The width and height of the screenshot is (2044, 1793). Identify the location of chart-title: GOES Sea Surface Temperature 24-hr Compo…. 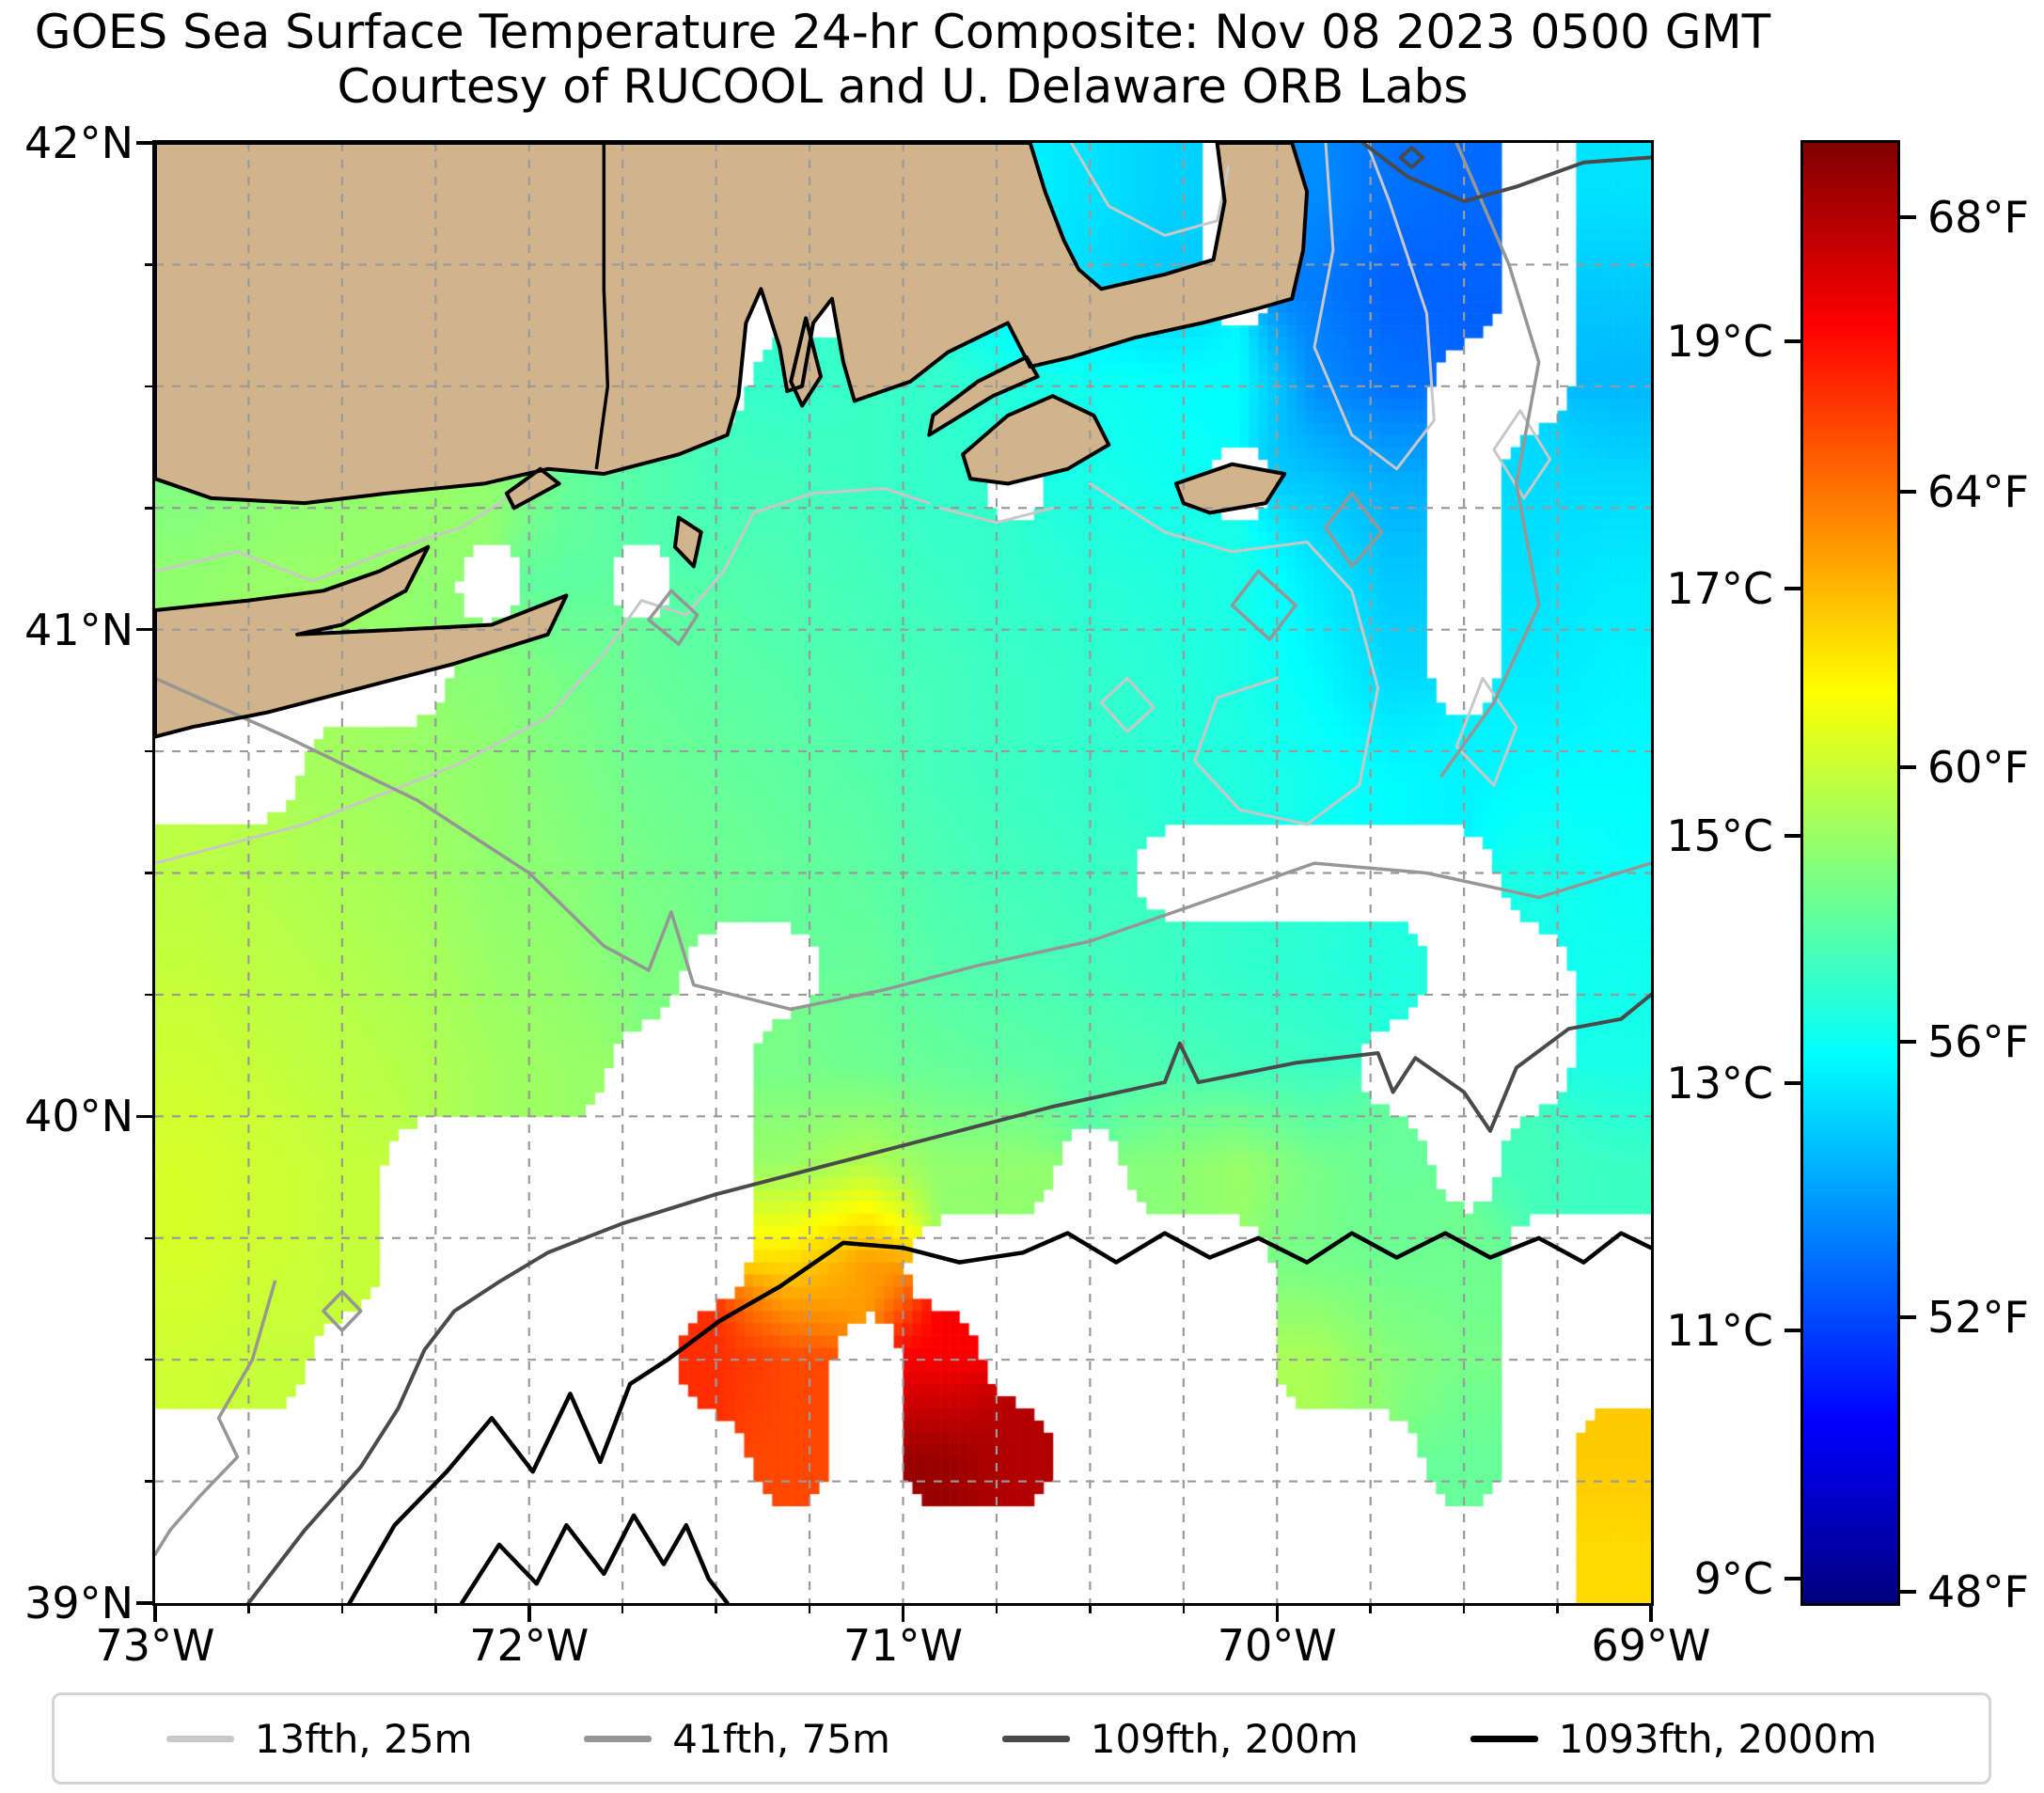
(902, 32).